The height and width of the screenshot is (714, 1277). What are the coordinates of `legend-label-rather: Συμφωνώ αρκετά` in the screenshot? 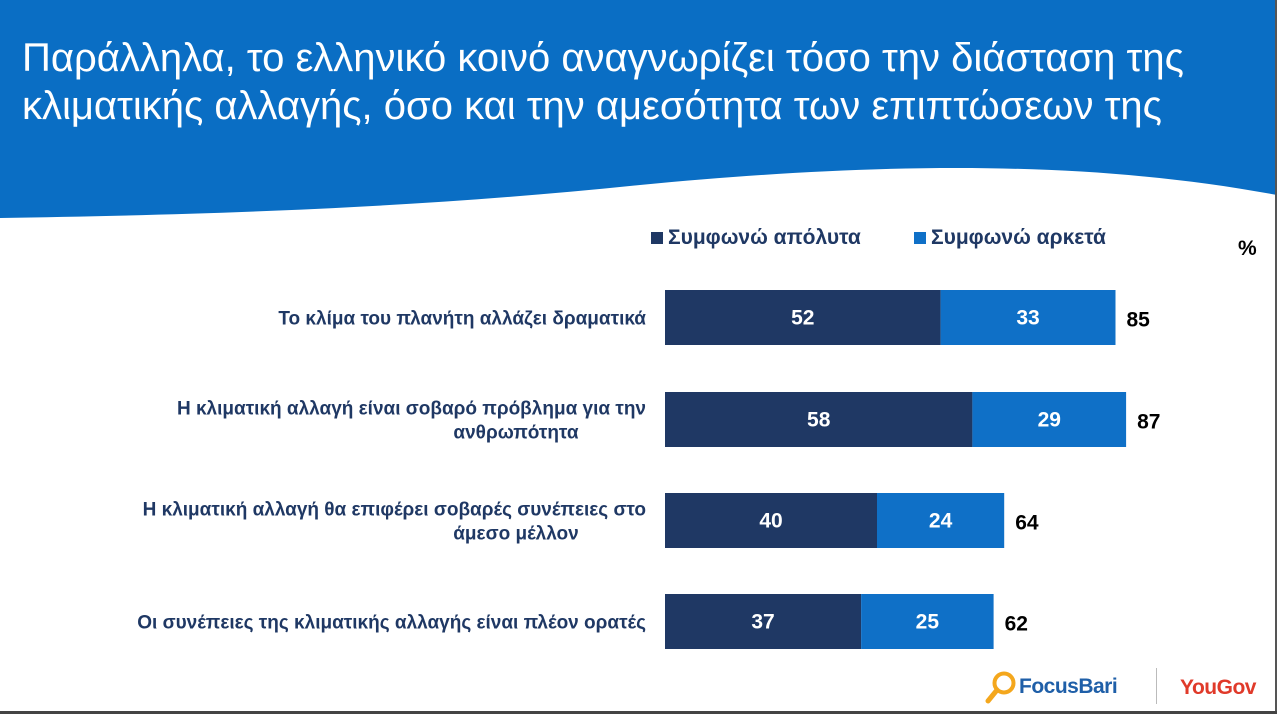 It's located at (1018, 237).